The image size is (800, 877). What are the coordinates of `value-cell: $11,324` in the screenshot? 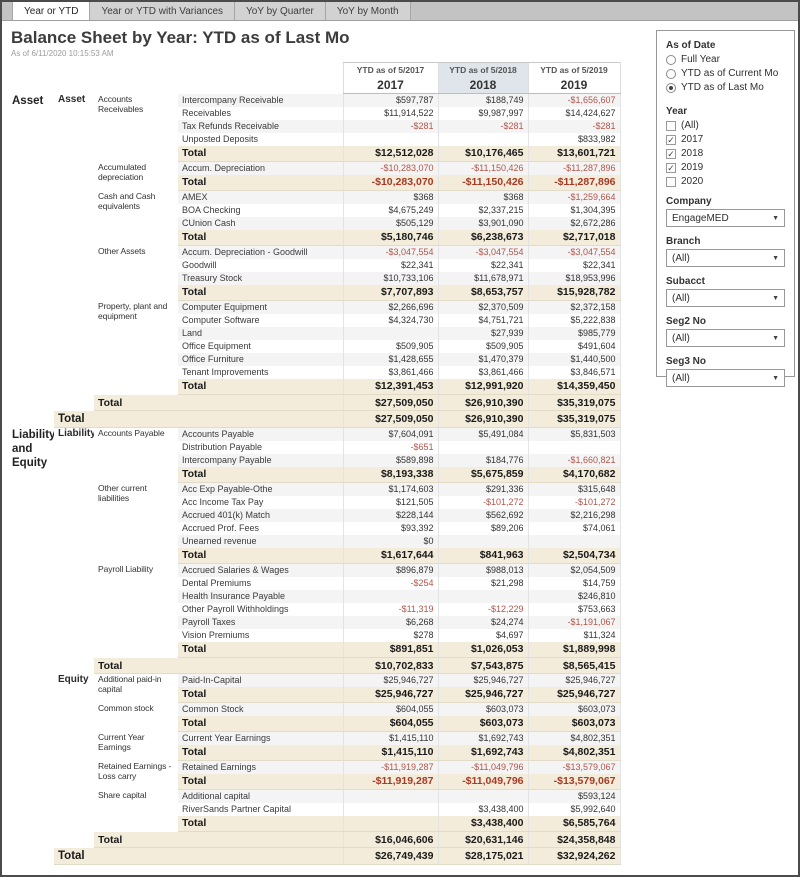 It's located at (574, 635).